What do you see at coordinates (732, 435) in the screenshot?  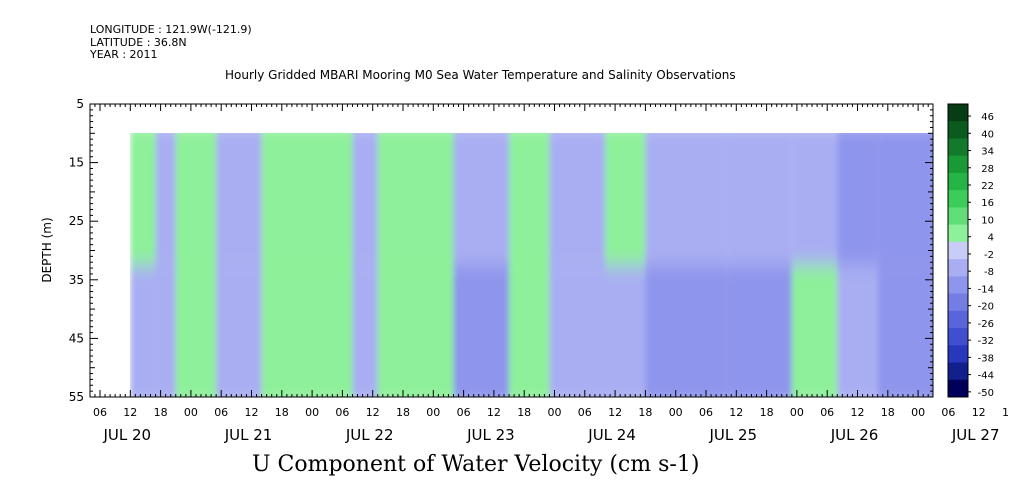 I see `x-date-label: JUL 25` at bounding box center [732, 435].